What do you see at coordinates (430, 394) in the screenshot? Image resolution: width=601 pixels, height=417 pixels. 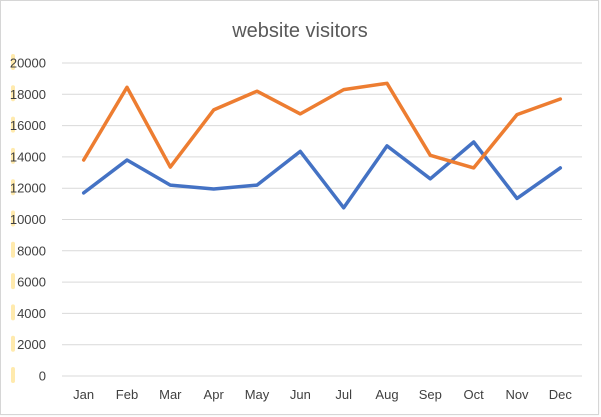 I see `x-tick-label: Sep` at bounding box center [430, 394].